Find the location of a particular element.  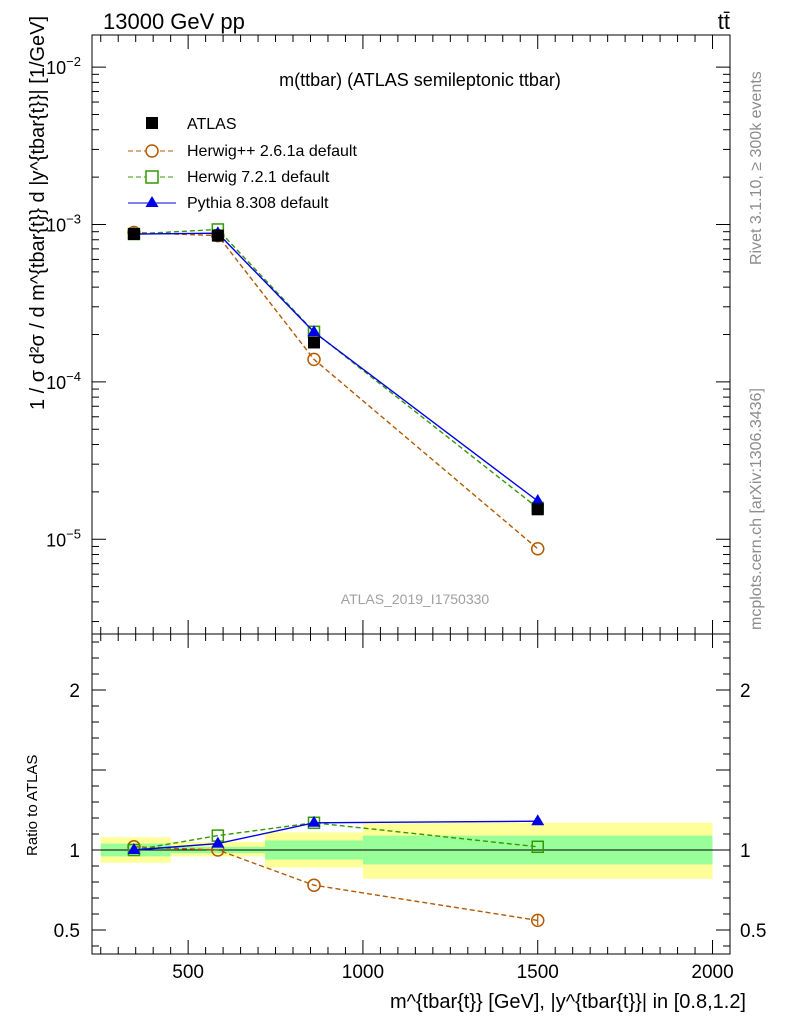

y-tick-label: 10⁻⁴ is located at coordinates (63, 381).